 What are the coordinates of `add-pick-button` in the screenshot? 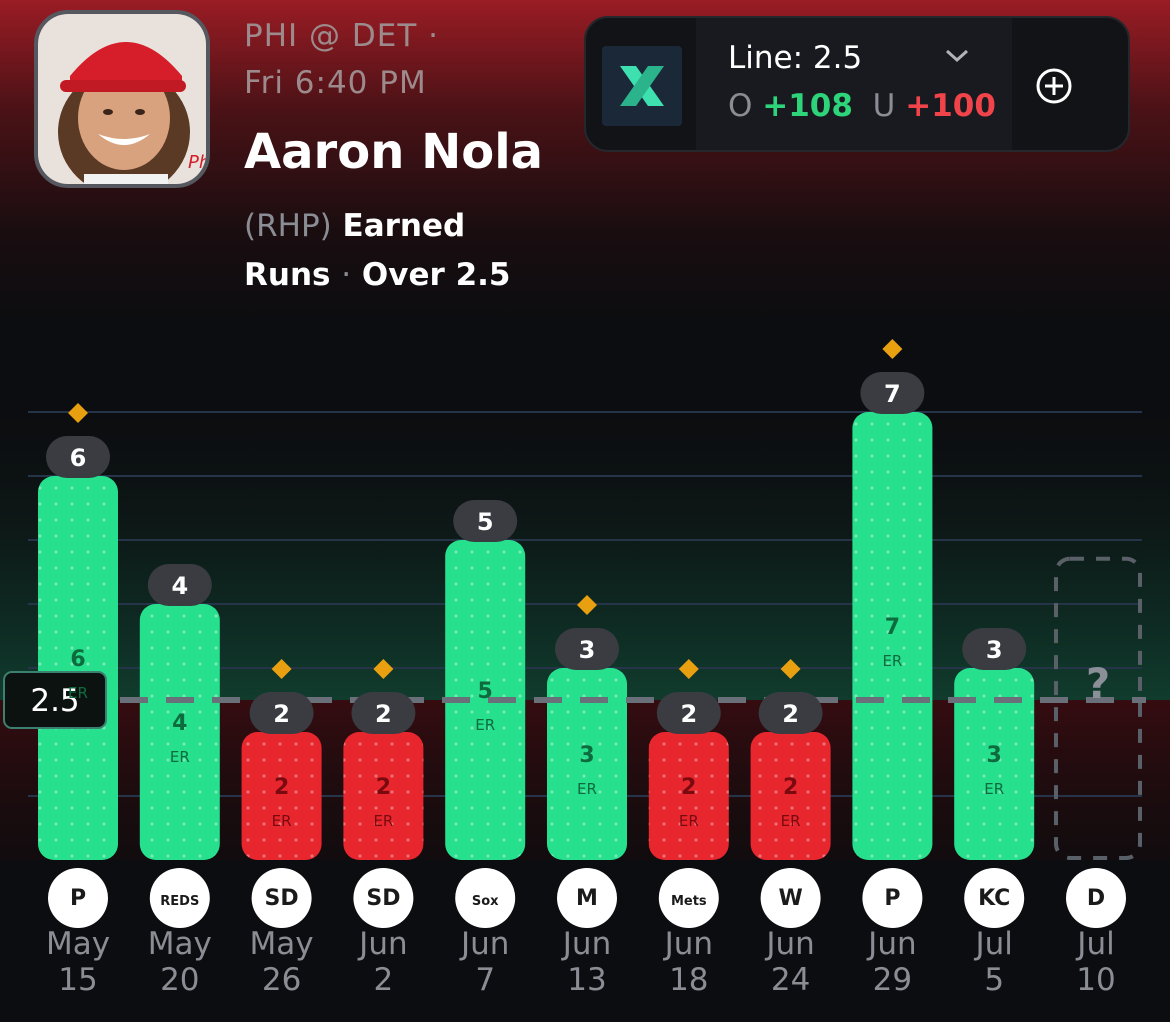 It's located at (1054, 88).